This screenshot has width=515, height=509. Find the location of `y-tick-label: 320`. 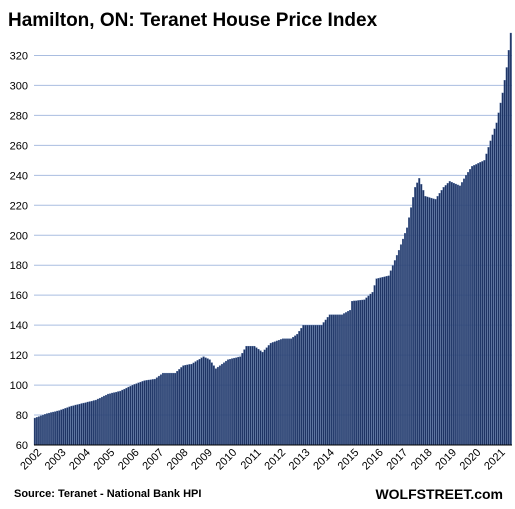

y-tick-label: 320 is located at coordinates (19, 56).